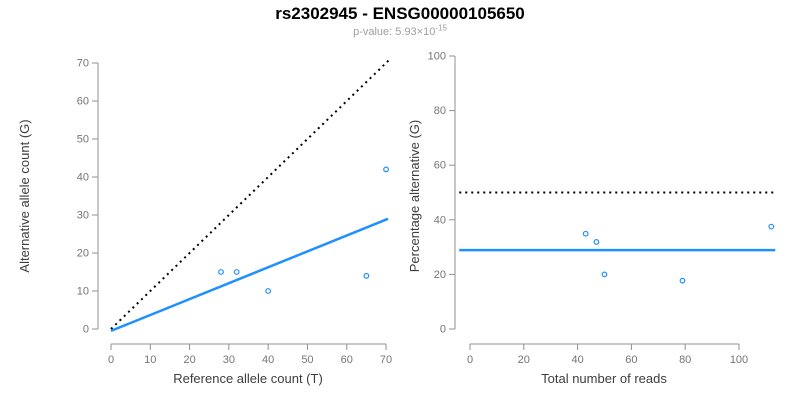 Image resolution: width=800 pixels, height=400 pixels. I want to click on y-axis-title: Alternative allele count (G), so click(24, 195).